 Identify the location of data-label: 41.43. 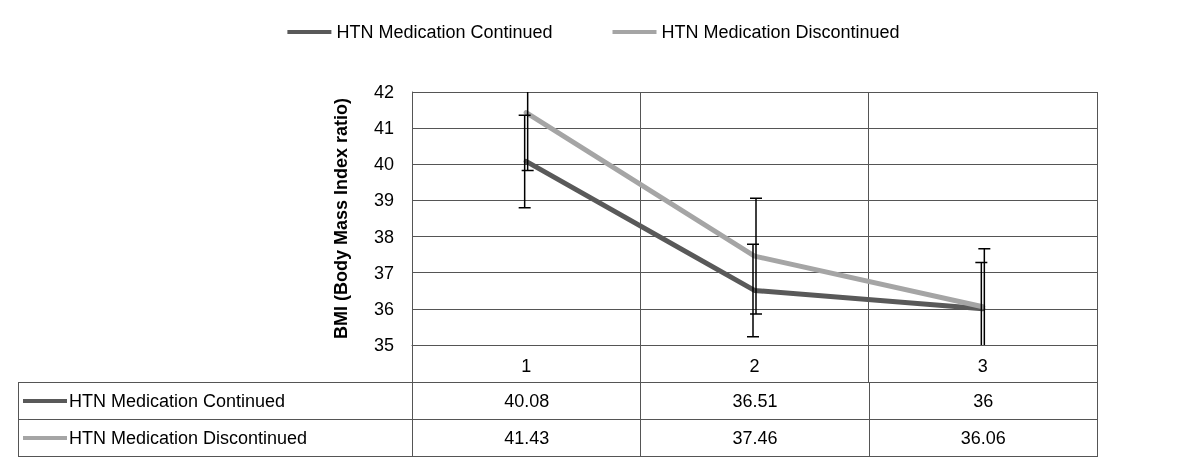
(526, 438).